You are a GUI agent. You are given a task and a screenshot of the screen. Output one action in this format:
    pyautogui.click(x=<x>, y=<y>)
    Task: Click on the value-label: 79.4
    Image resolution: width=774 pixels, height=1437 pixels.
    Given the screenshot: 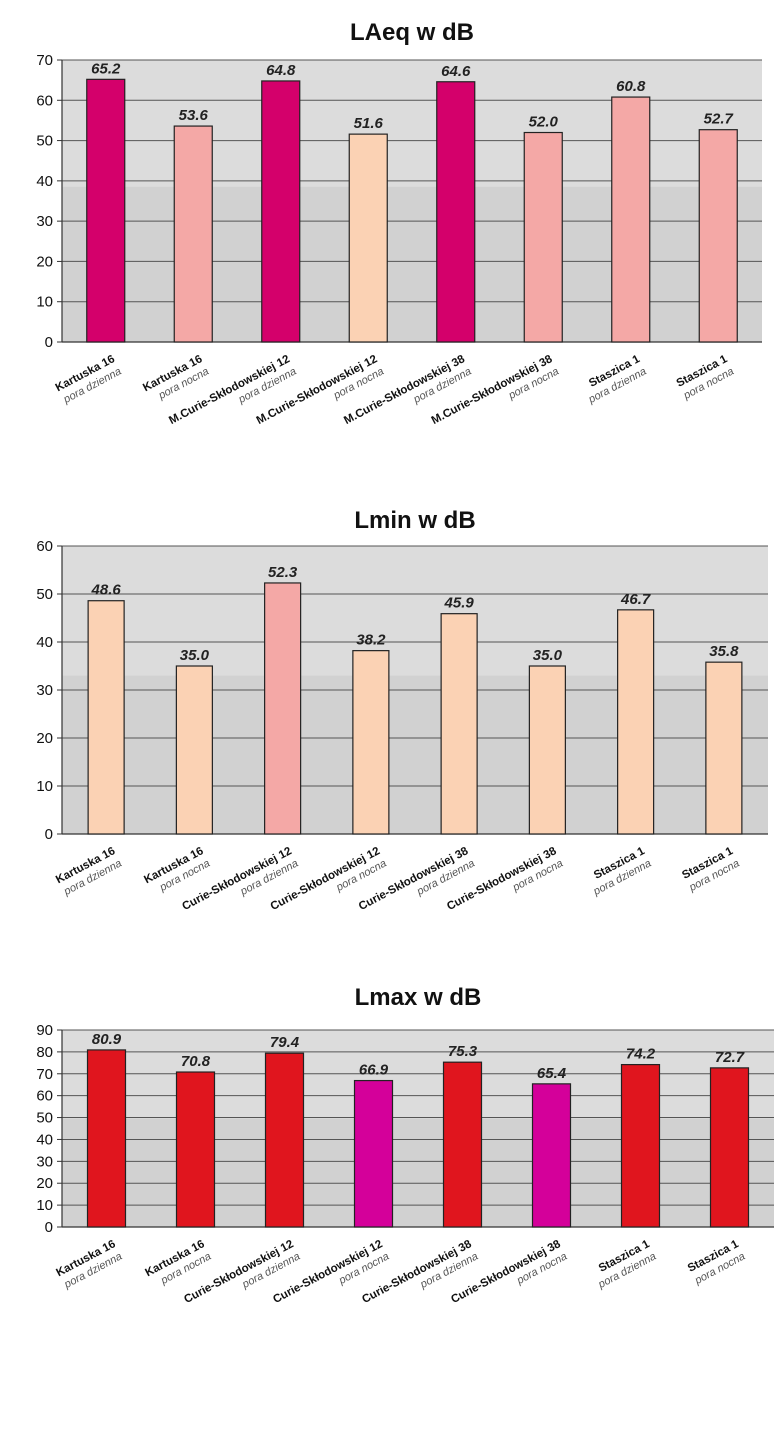 What is the action you would take?
    pyautogui.click(x=285, y=1042)
    